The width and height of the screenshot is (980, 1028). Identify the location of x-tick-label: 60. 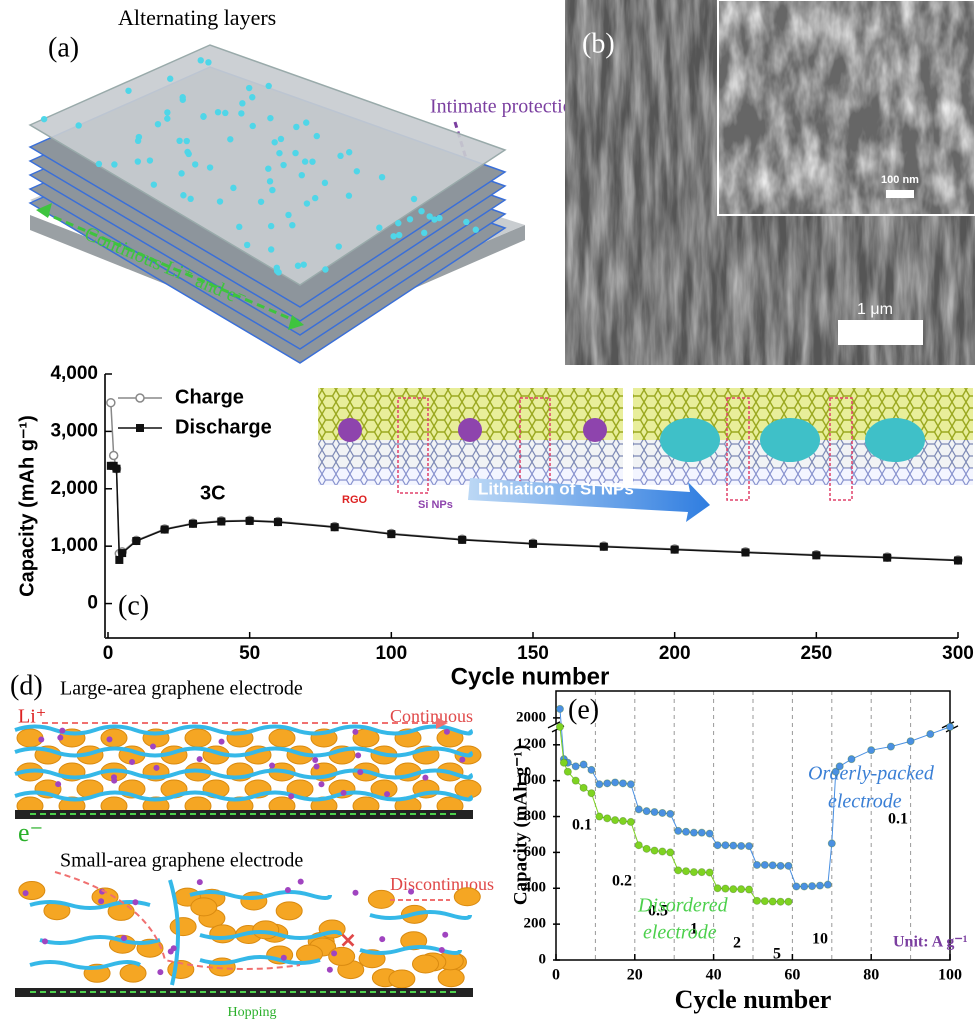
(792, 975).